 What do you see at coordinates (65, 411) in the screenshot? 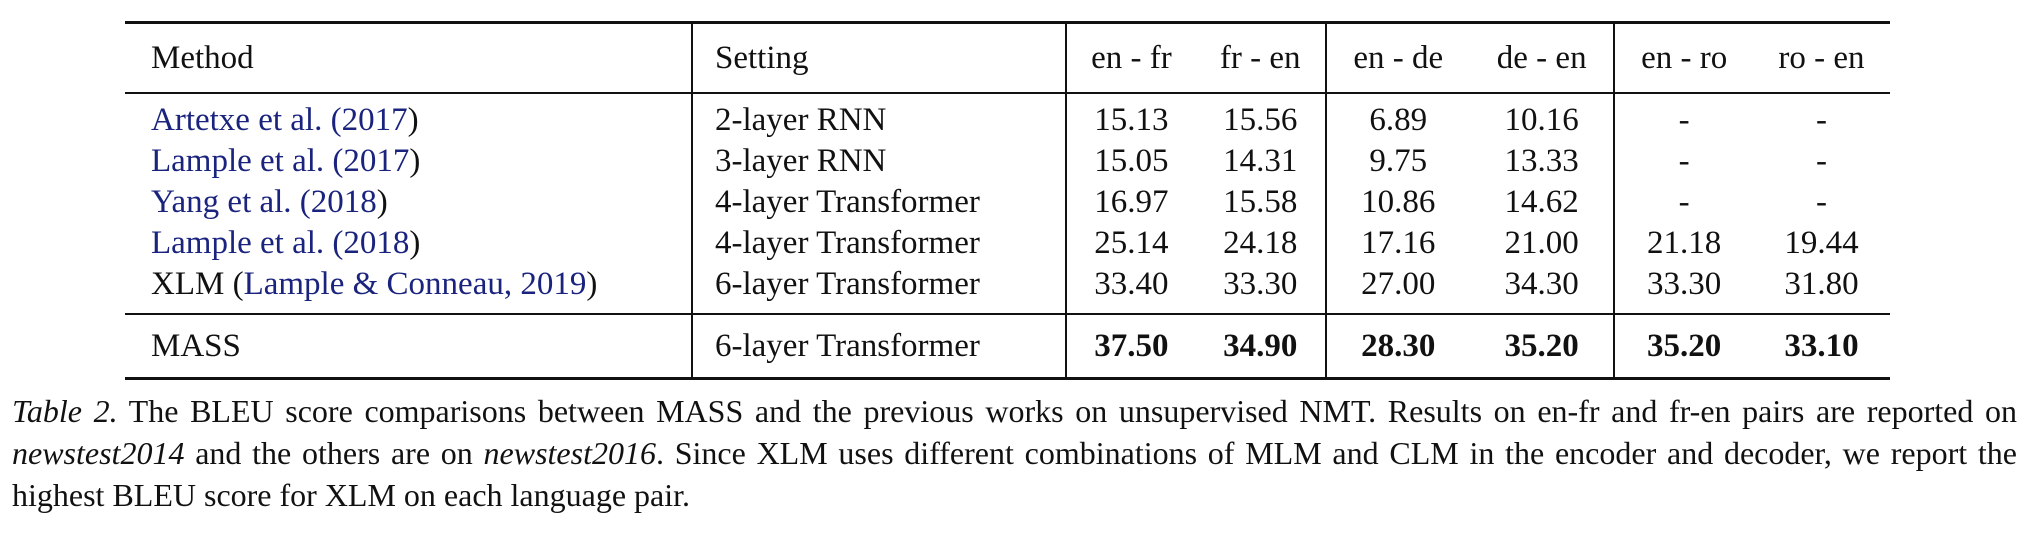
I see `caption-label: Table 2.` at bounding box center [65, 411].